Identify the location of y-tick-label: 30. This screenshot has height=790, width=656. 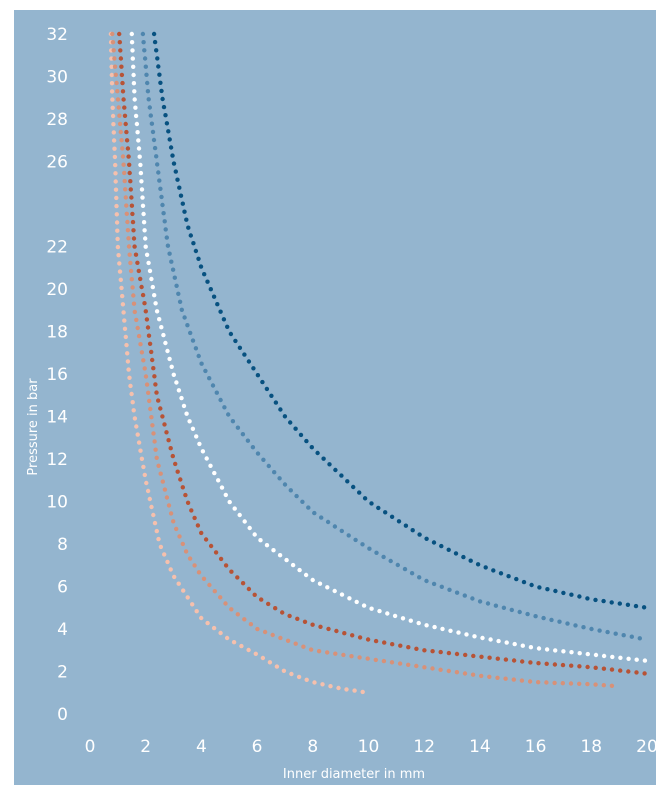
(57, 78).